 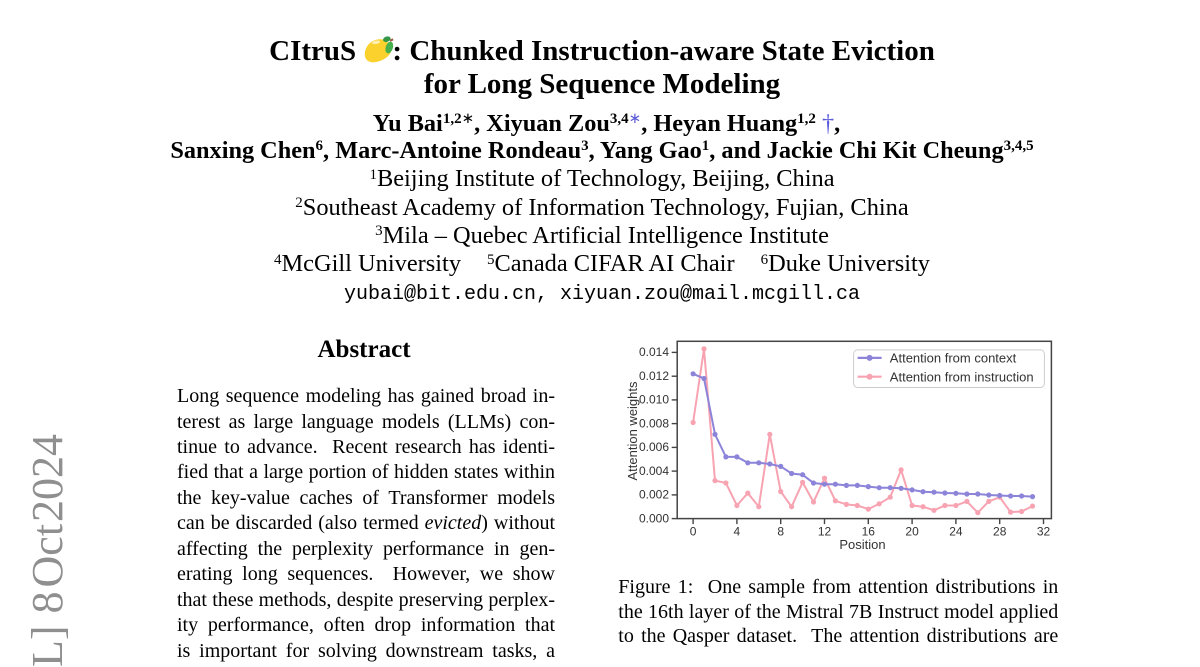 What do you see at coordinates (862, 544) in the screenshot?
I see `svg-text: Position` at bounding box center [862, 544].